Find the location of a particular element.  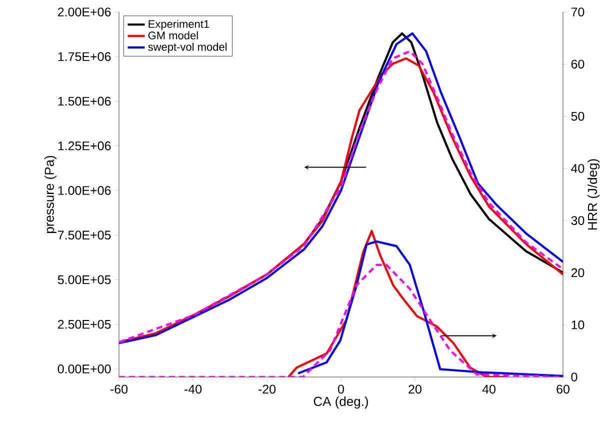

x-tick-label: 60 is located at coordinates (563, 389).